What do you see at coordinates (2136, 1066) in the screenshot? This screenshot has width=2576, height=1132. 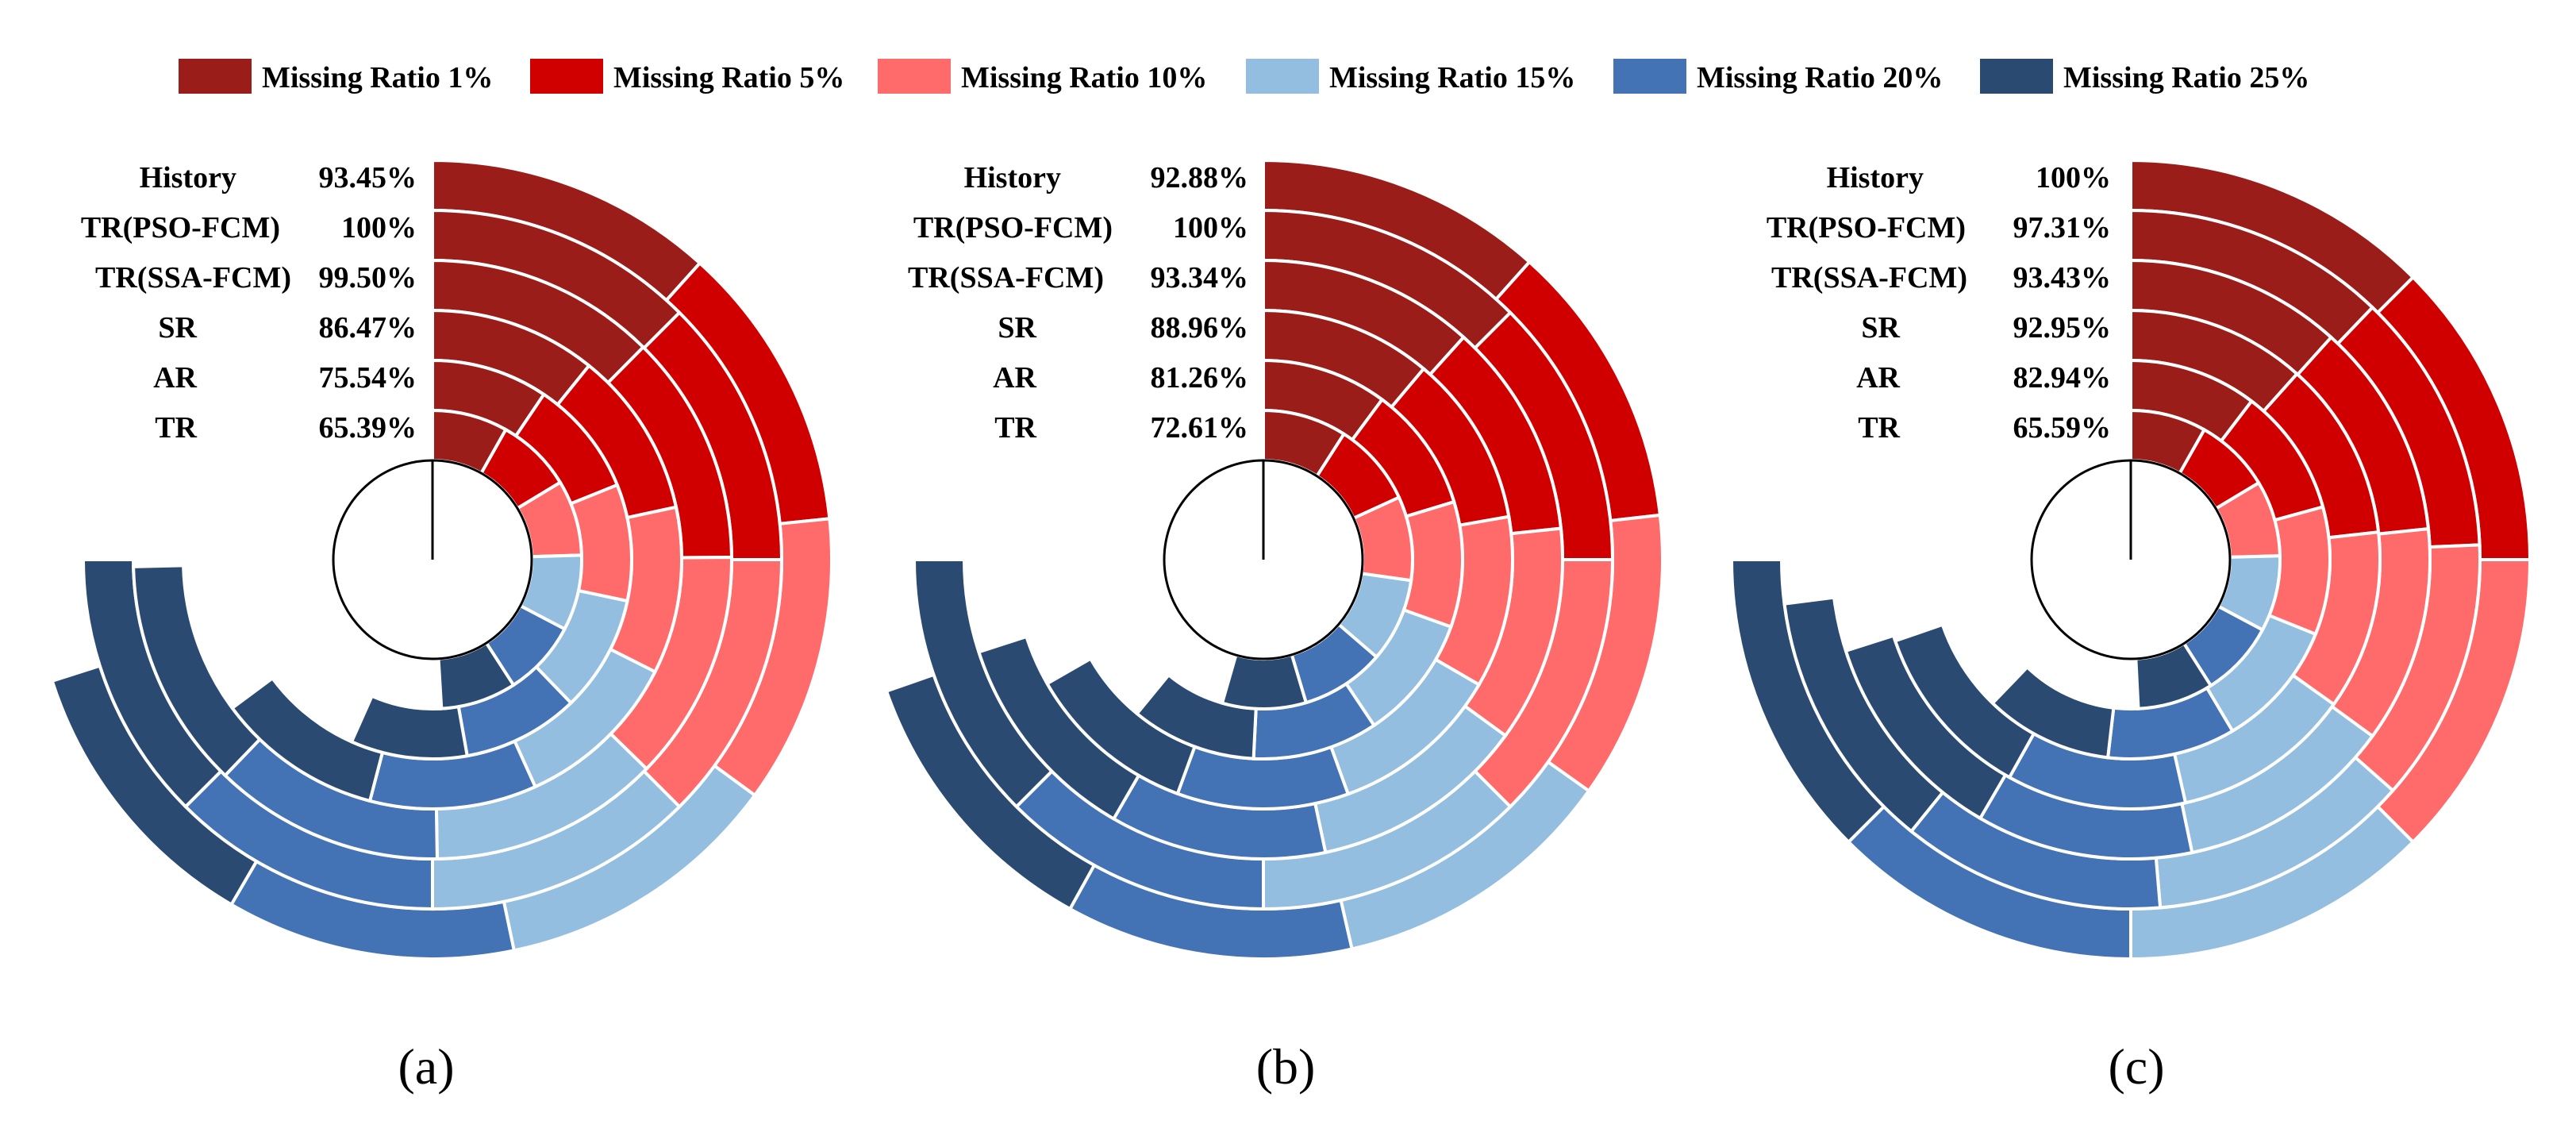 I see `panel-c-label: (c)` at bounding box center [2136, 1066].